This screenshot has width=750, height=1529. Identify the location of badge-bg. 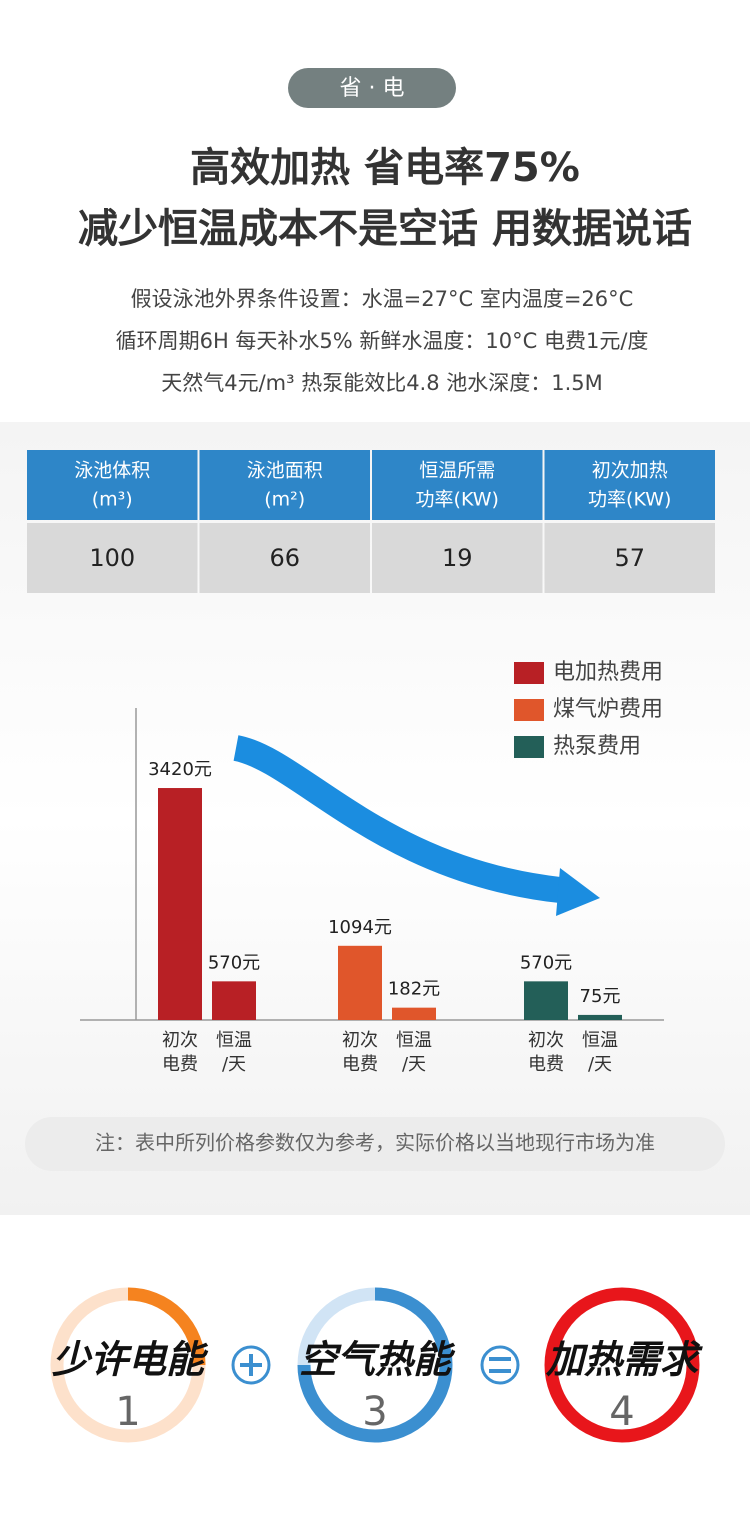
(372, 88).